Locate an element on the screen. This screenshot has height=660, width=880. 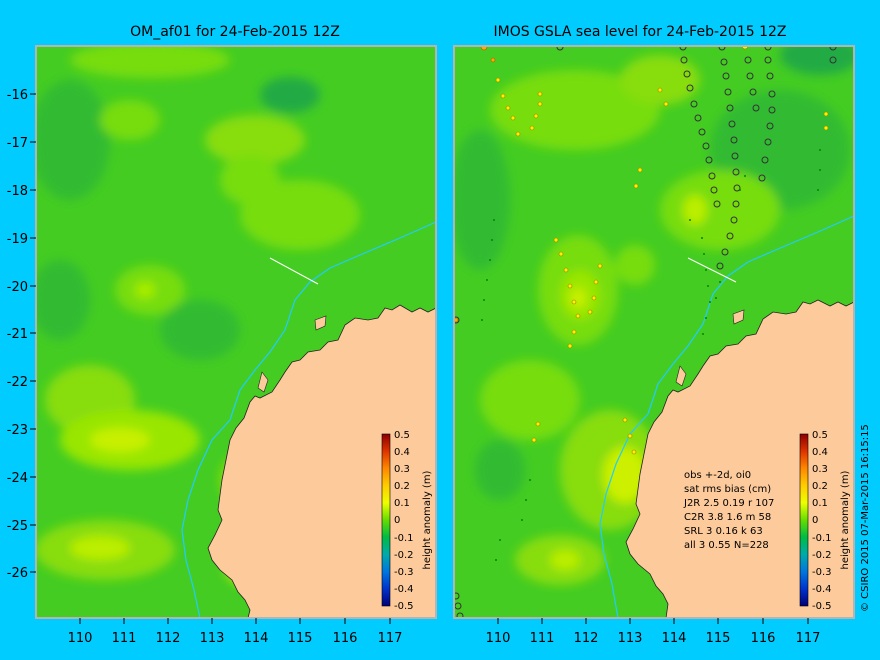
stats-line: sat rms bias (cm) is located at coordinates (727, 489).